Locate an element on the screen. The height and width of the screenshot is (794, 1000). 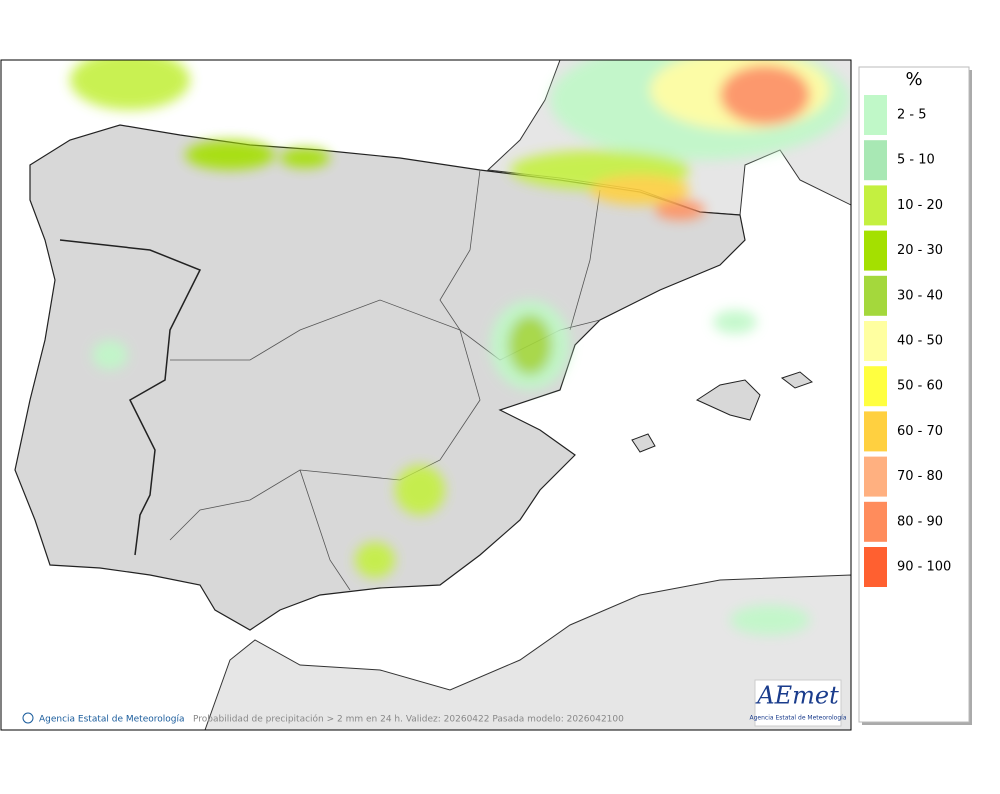
mallorca is located at coordinates (728, 400).